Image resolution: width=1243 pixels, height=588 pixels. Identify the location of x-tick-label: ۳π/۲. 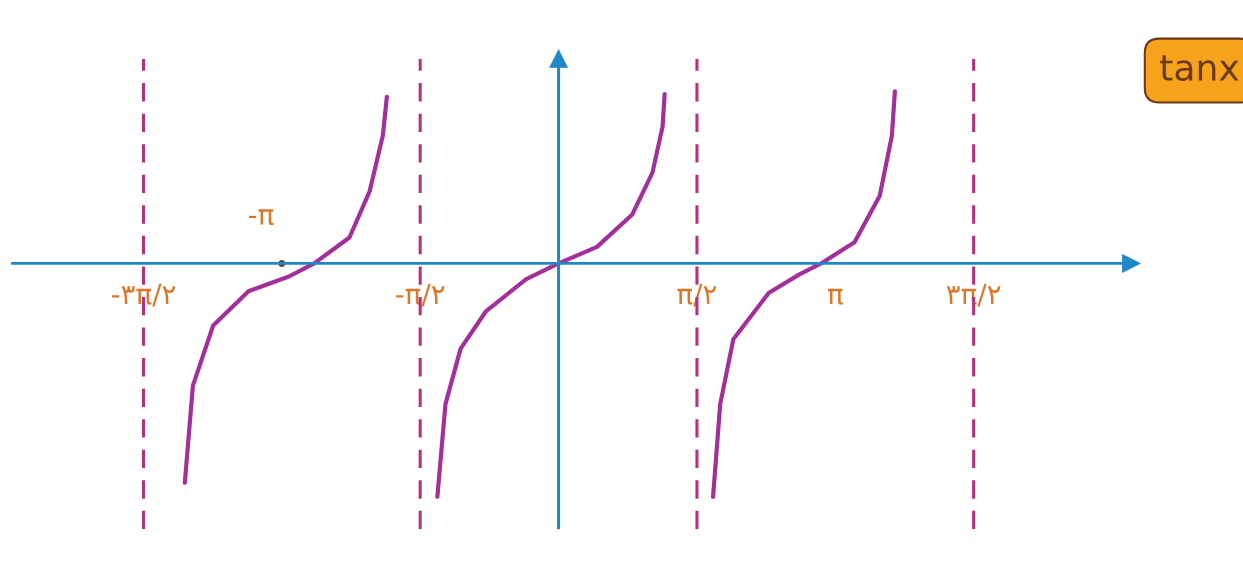
(973, 295).